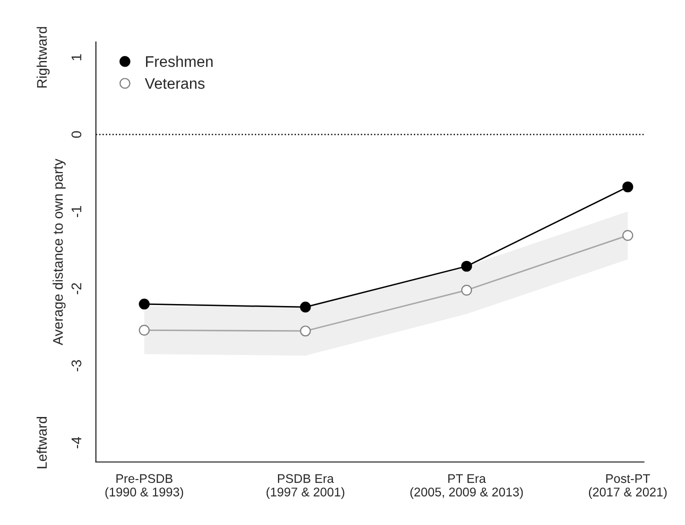 This screenshot has height=525, width=685. Describe the element at coordinates (77, 57) in the screenshot. I see `y-tick-label: 1` at that location.